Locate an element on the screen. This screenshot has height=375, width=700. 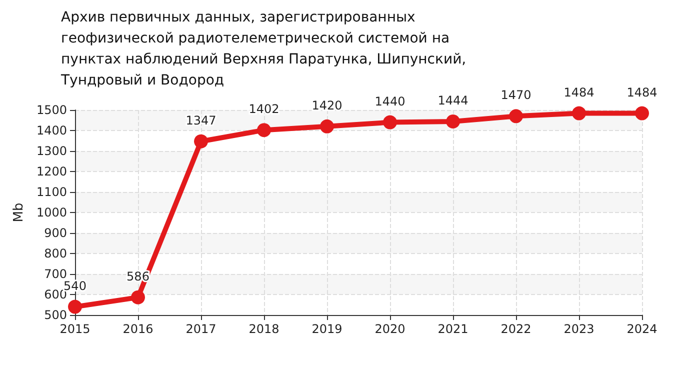
data-label: 1420 is located at coordinates (327, 105).